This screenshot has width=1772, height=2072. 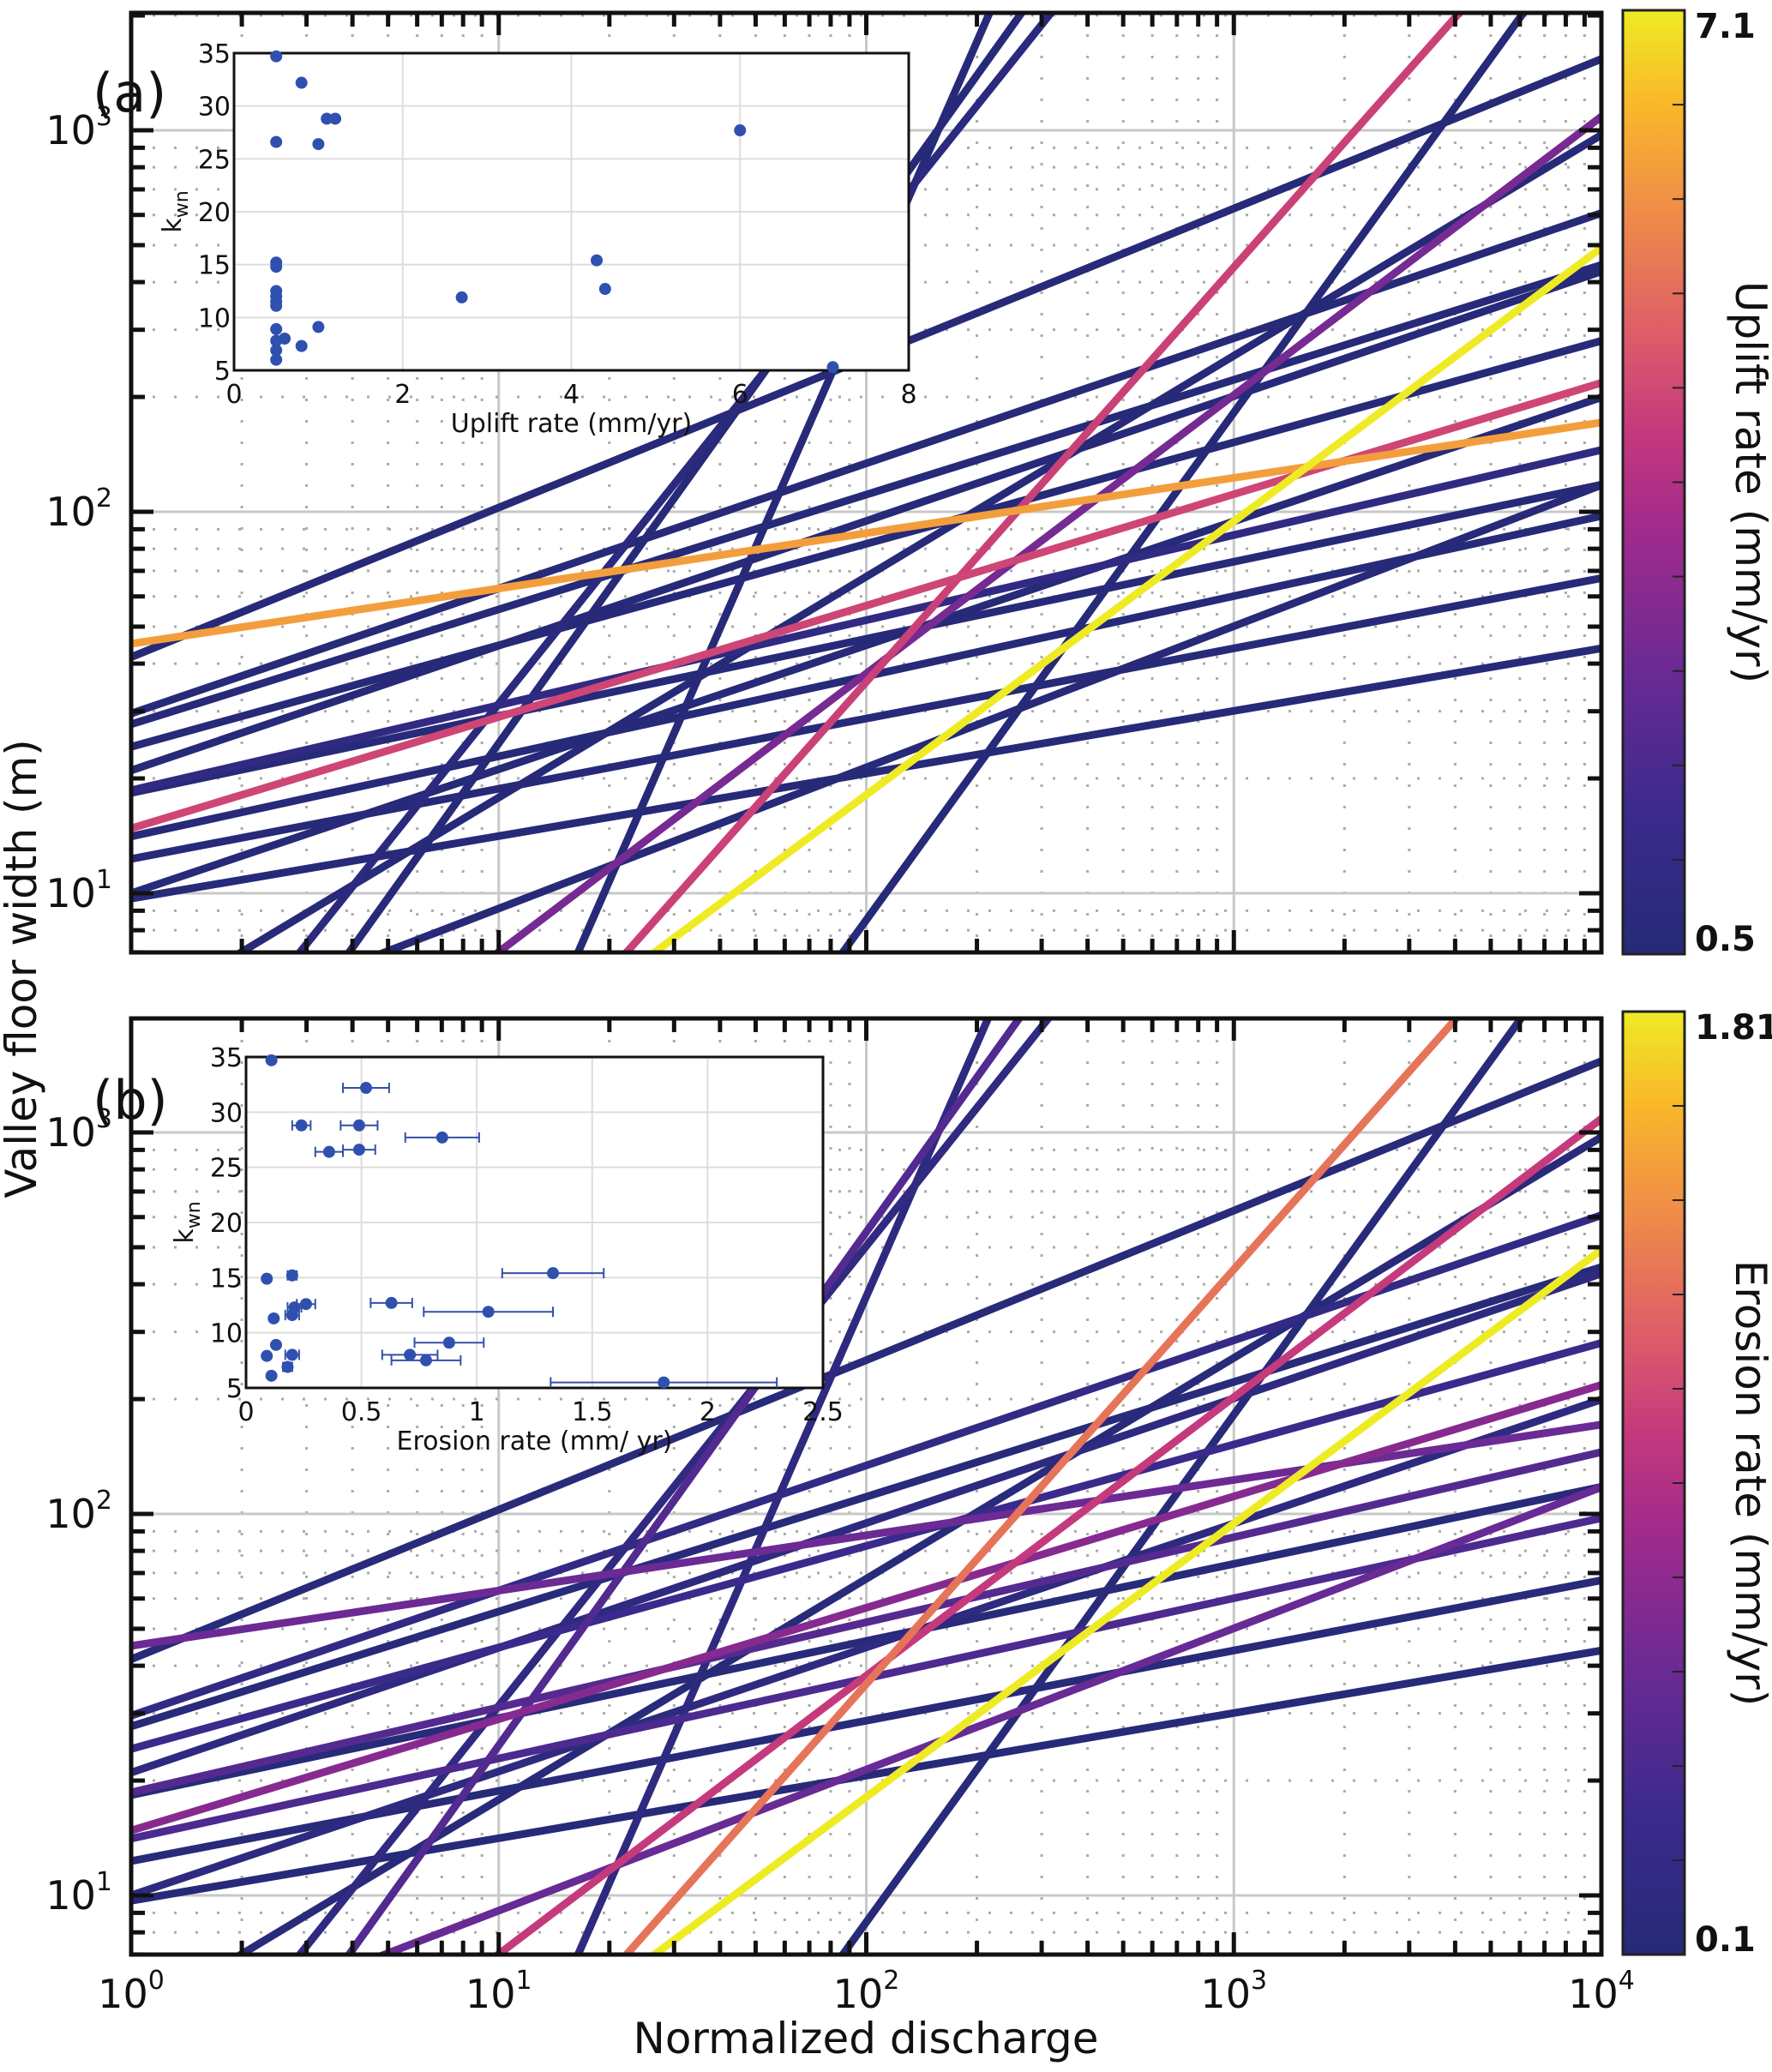 What do you see at coordinates (1601, 1991) in the screenshot?
I see `x-tick-label: 10⁴` at bounding box center [1601, 1991].